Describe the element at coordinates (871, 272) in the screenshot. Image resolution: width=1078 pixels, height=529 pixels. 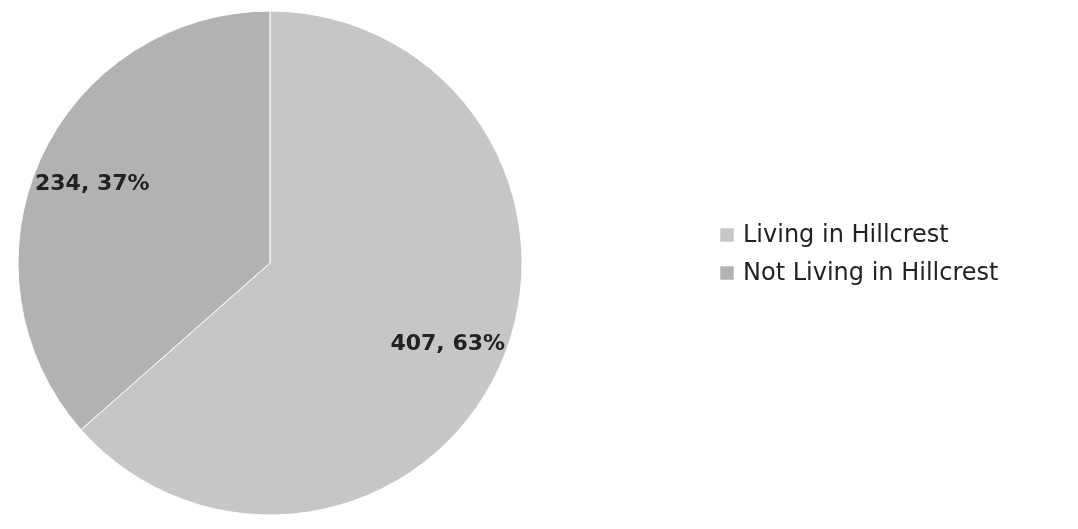
I see `legend-label: Not Living in Hillcrest` at that location.